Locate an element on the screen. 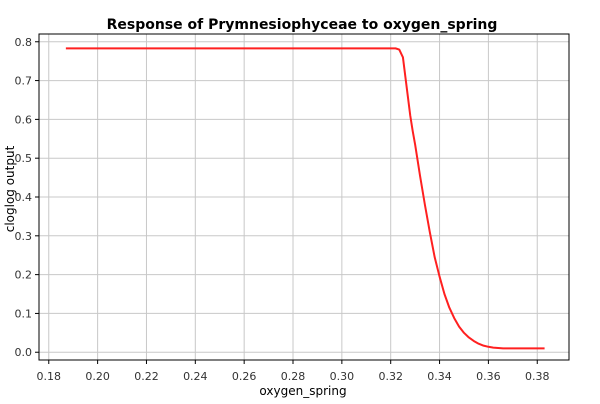  y-tick-label: 0.3 is located at coordinates (24, 236).